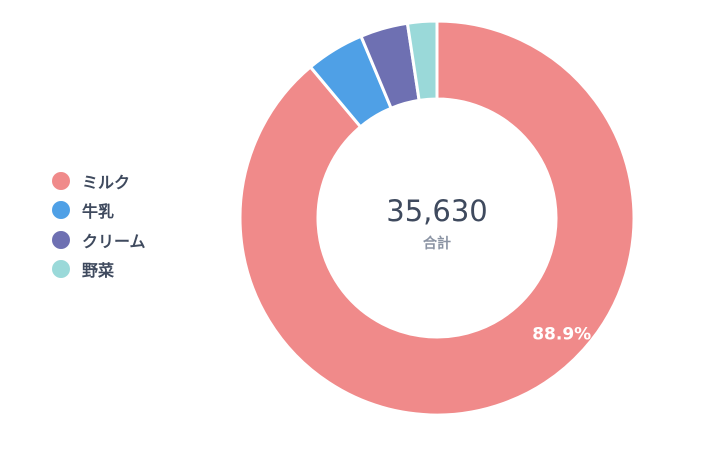  I want to click on chart-legend: ミルク 牛乳 クリーム 野菜, so click(99, 225).